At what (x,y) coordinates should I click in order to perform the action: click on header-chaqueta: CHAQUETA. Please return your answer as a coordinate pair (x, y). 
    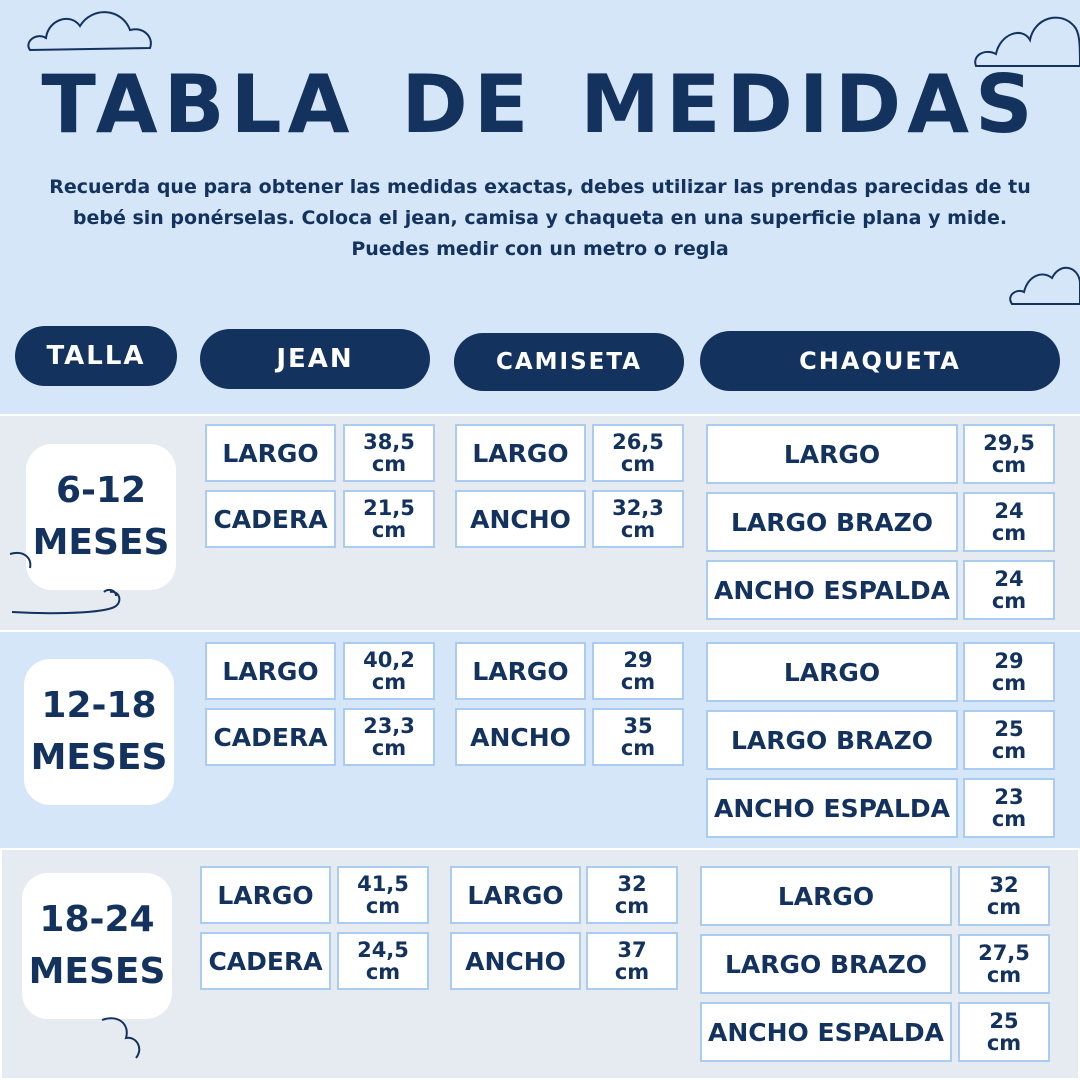
    Looking at the image, I should click on (880, 361).